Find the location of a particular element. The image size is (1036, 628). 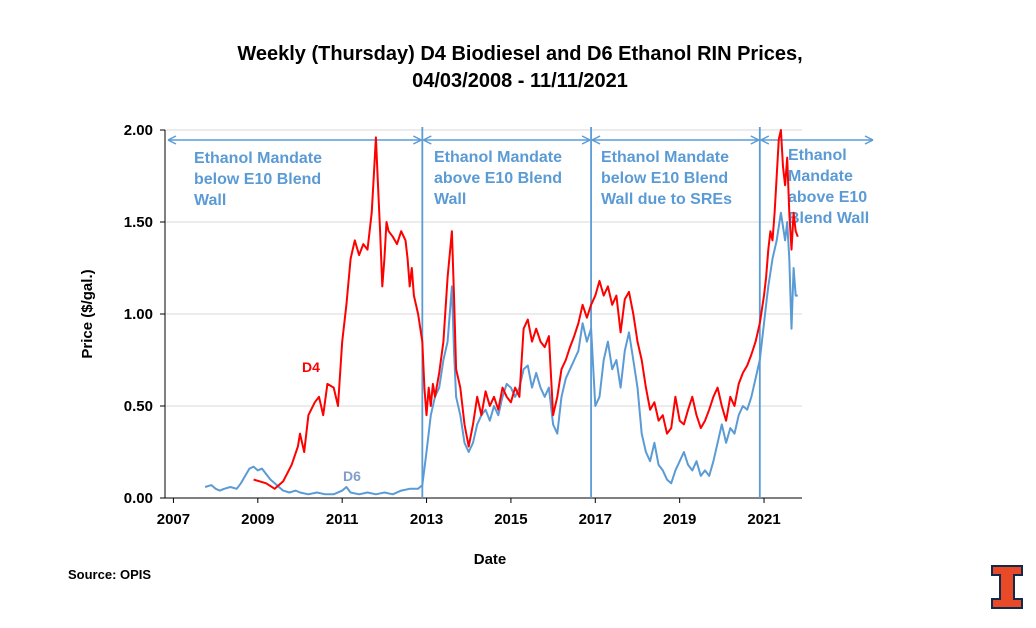

x-axis-label: Date is located at coordinates (490, 559).